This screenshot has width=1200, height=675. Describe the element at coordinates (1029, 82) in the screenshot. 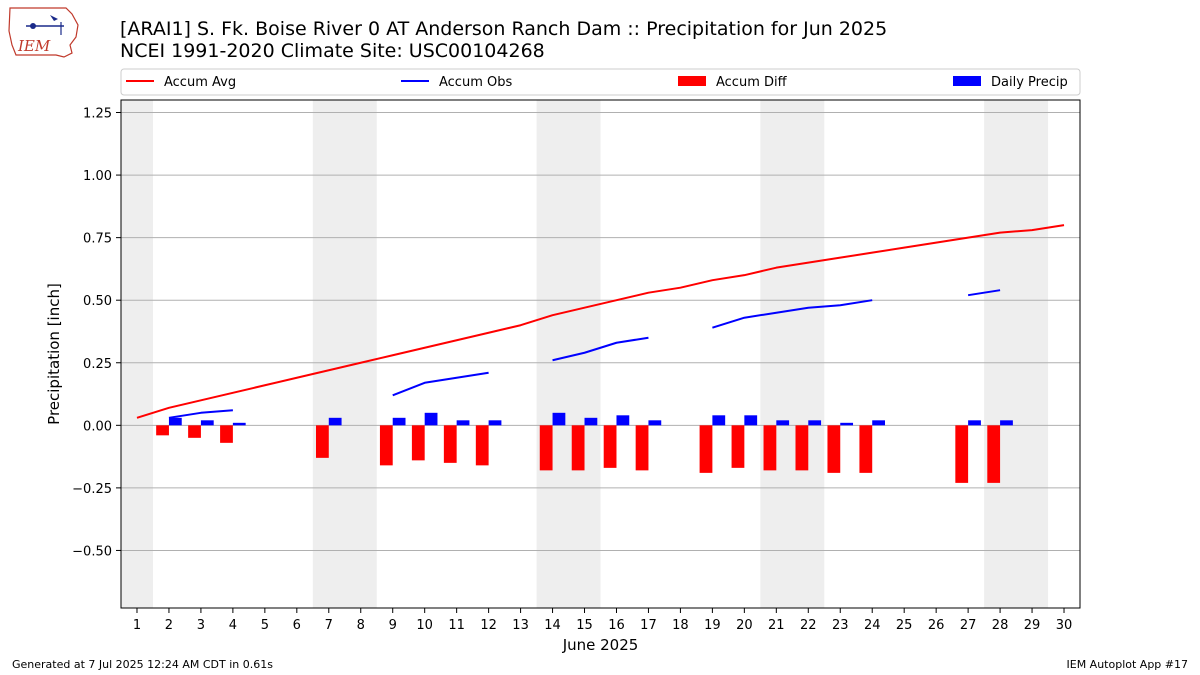

I see `legend-daily-precip-label: Daily Precip` at that location.